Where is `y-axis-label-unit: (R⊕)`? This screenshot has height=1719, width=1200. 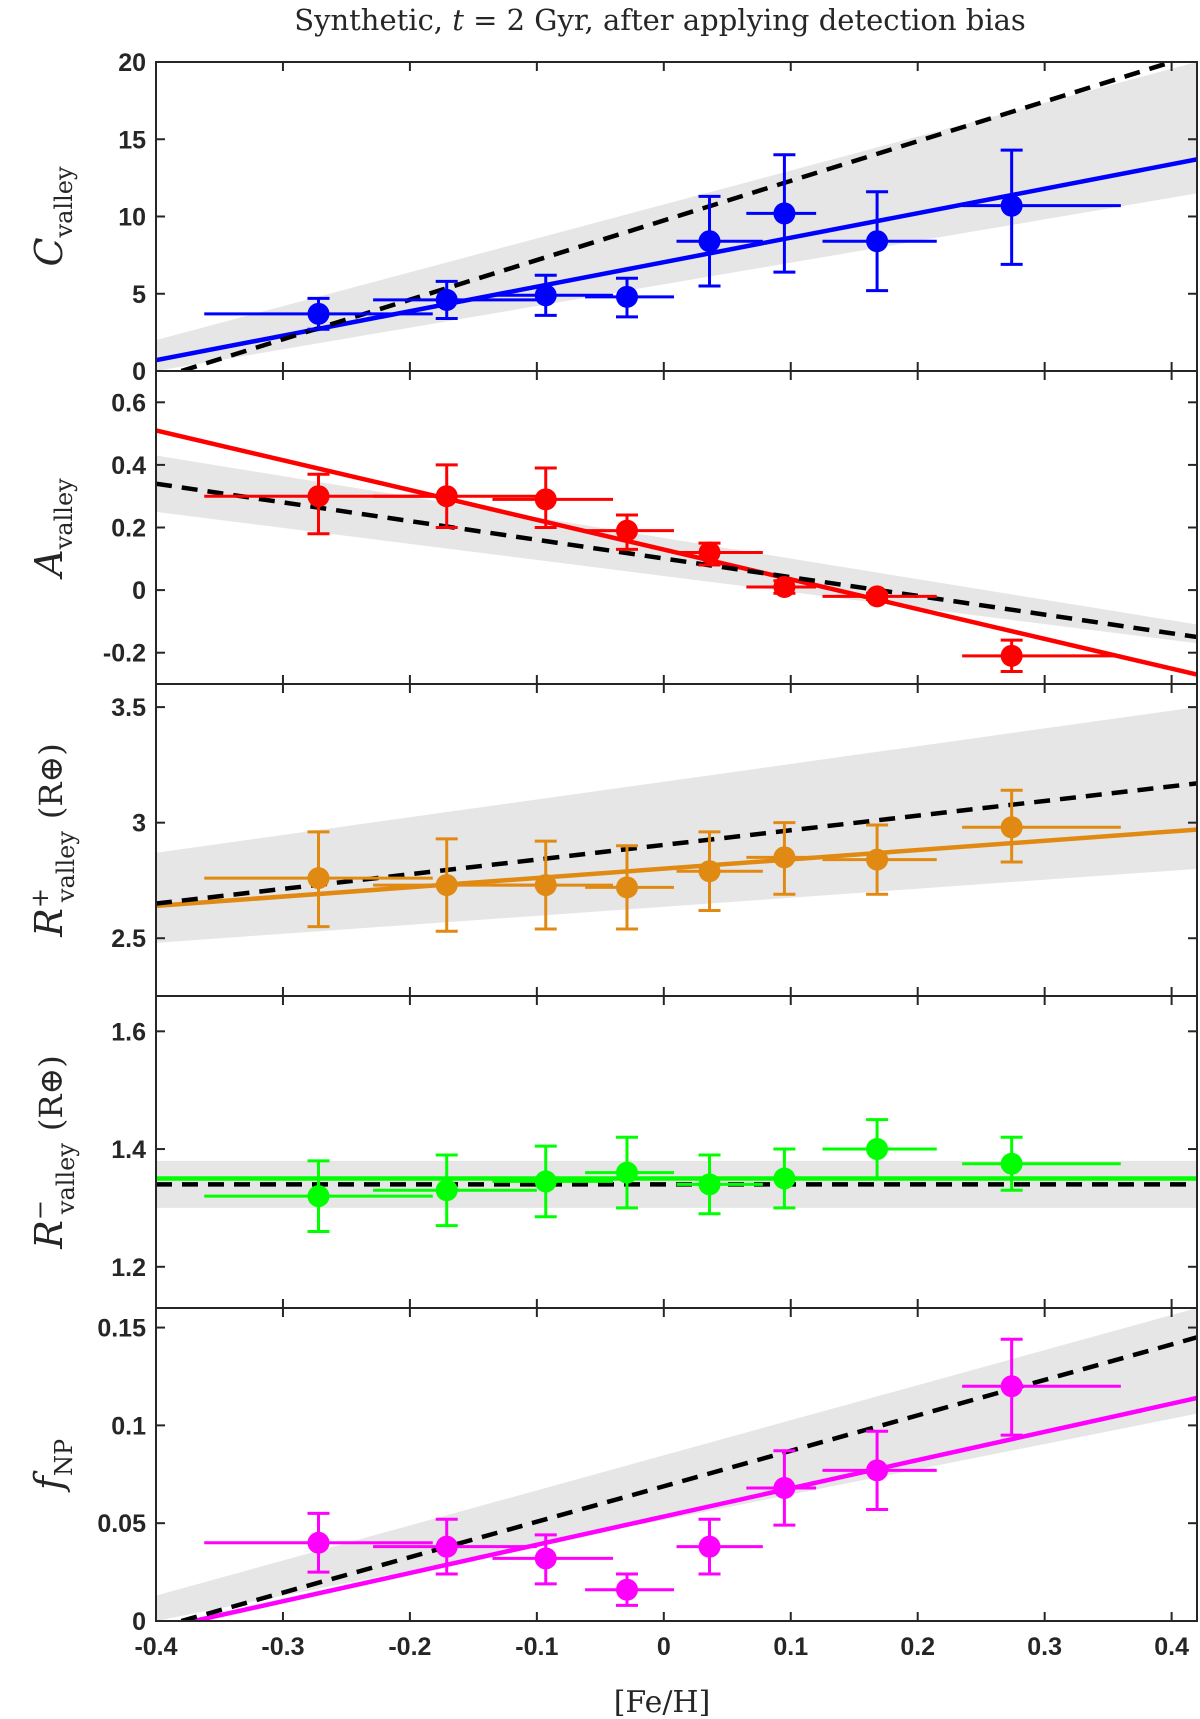 y-axis-label-unit: (R⊕) is located at coordinates (51, 781).